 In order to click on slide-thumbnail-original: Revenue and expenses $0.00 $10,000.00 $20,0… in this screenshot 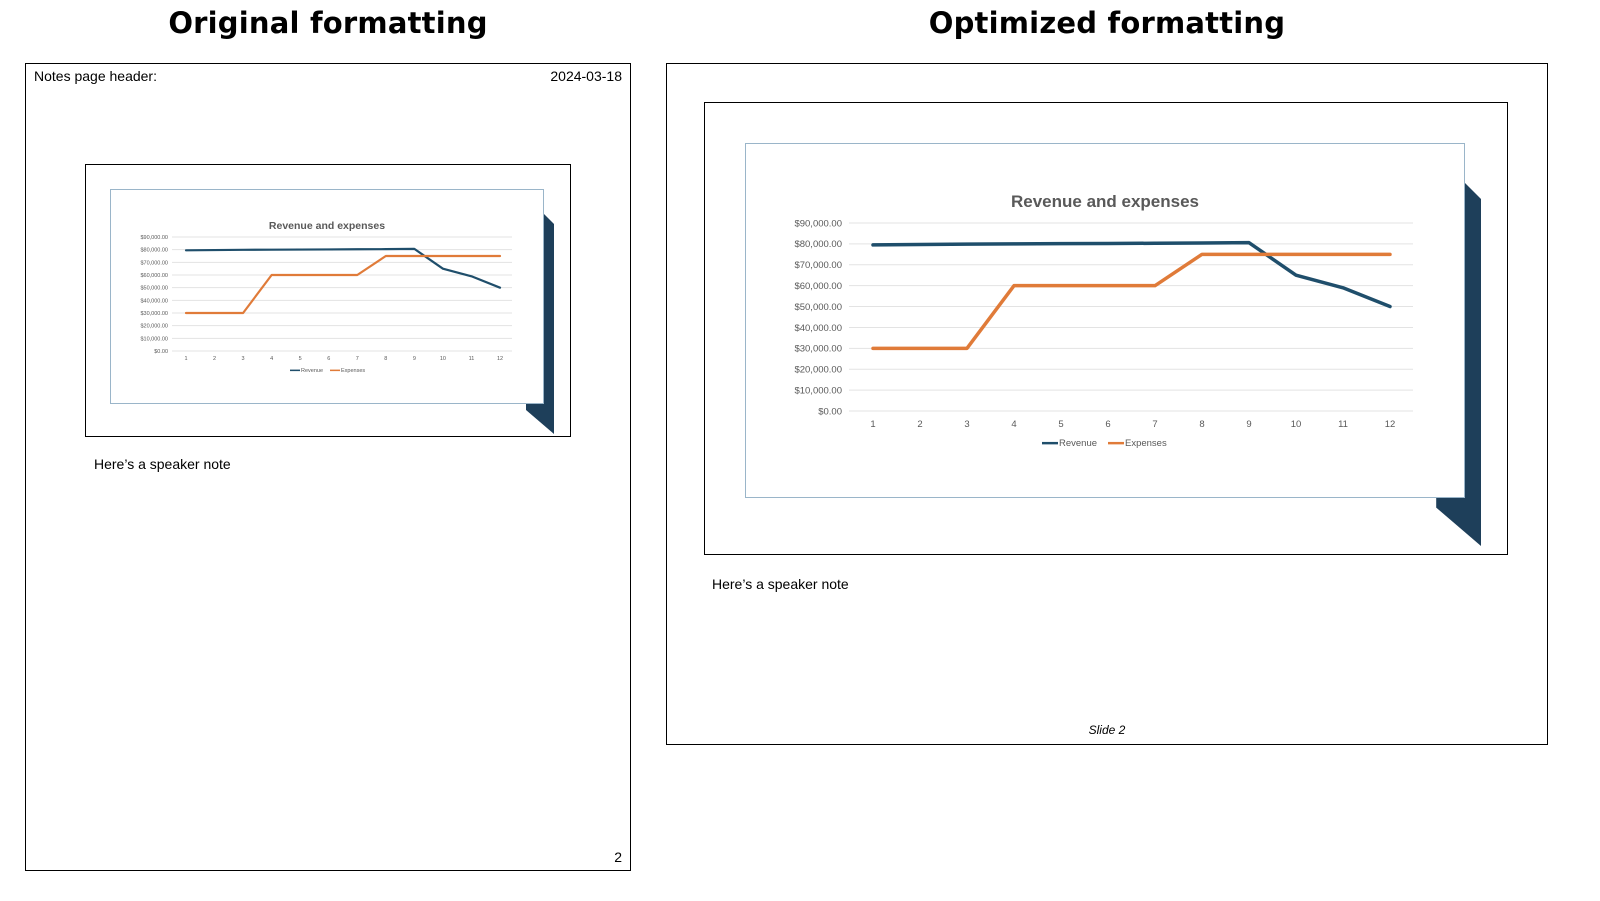, I will do `click(328, 300)`.